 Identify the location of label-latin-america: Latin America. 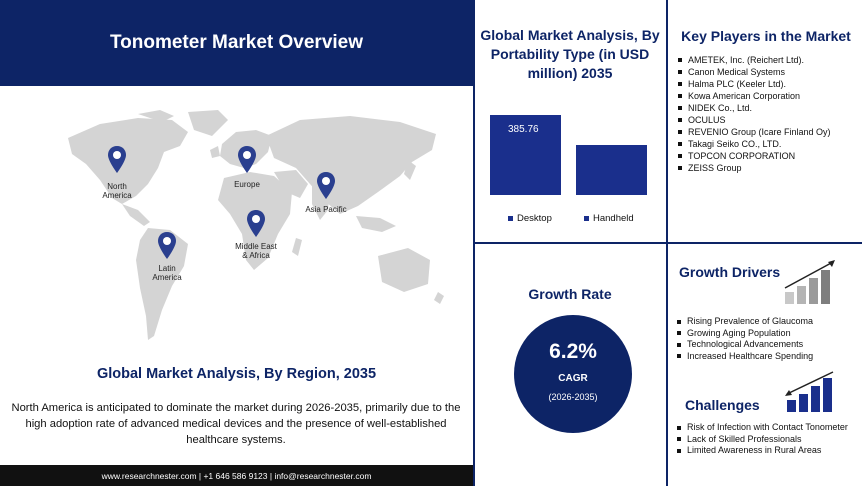
(167, 273).